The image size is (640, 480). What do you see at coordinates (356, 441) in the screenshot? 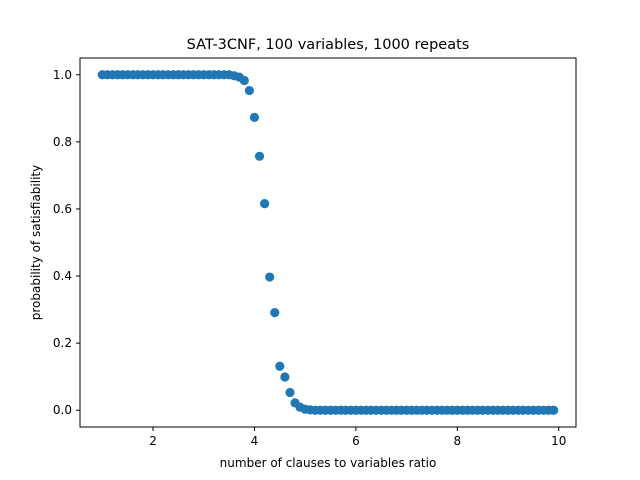
I see `x-tick-label: 6` at bounding box center [356, 441].